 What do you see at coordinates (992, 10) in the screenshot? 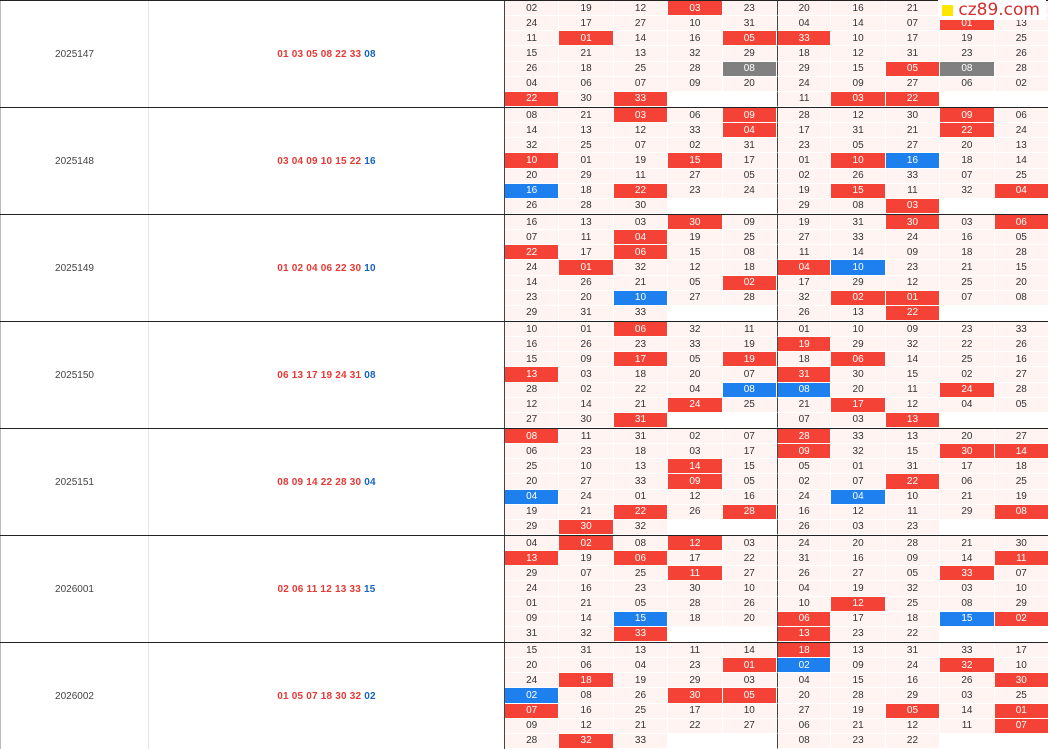
I see `site-watermark: cz89.com` at bounding box center [992, 10].